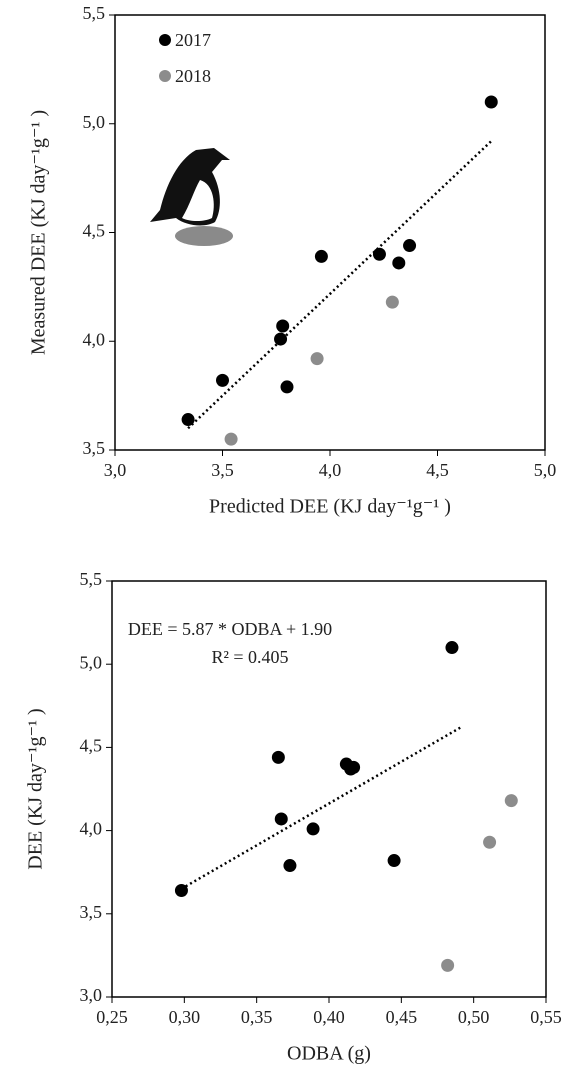  I want to click on x-tick-label: 3,0, so click(115, 470).